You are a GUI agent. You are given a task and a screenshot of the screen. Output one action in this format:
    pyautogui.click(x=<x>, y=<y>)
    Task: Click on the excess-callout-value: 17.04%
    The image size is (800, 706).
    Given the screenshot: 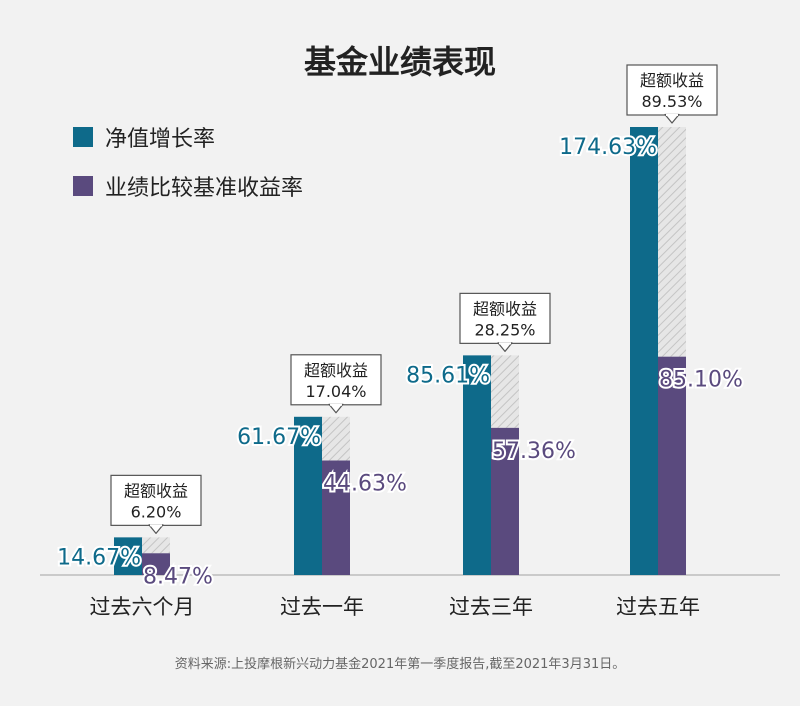 What is the action you would take?
    pyautogui.click(x=335, y=391)
    